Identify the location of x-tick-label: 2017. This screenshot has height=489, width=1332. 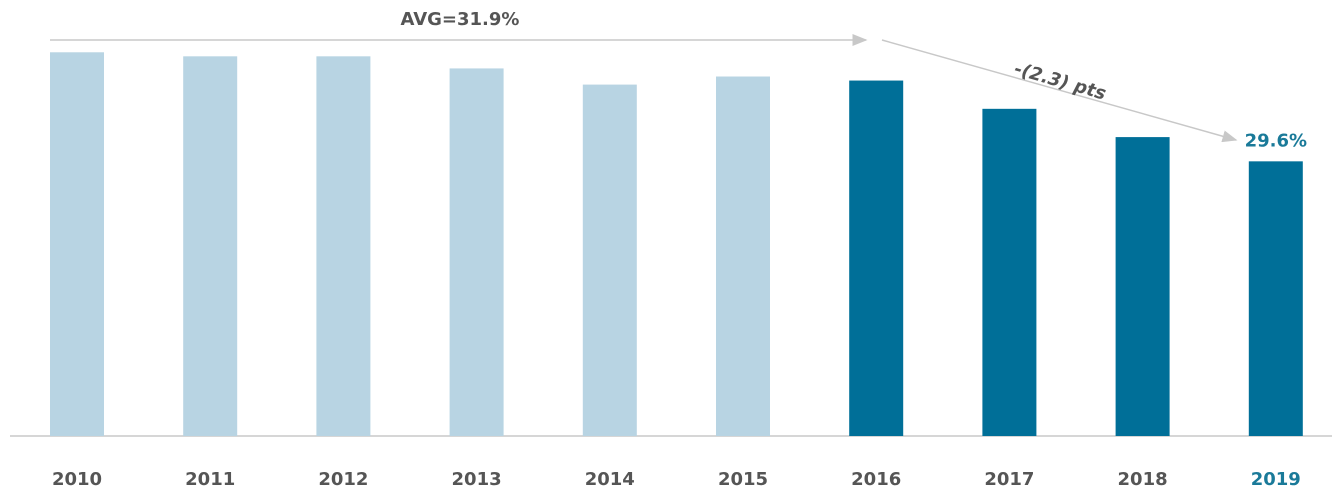
(1009, 479).